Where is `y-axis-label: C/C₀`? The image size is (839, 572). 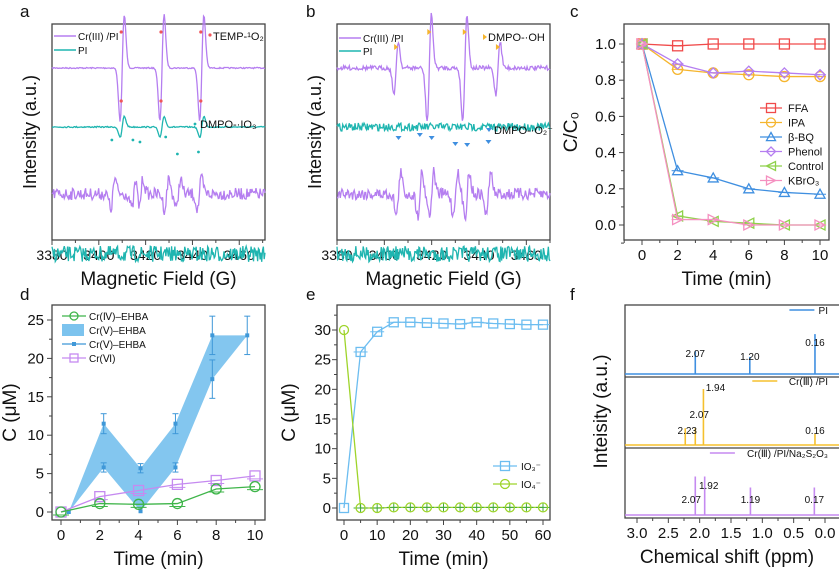
y-axis-label: C/C₀ is located at coordinates (571, 132).